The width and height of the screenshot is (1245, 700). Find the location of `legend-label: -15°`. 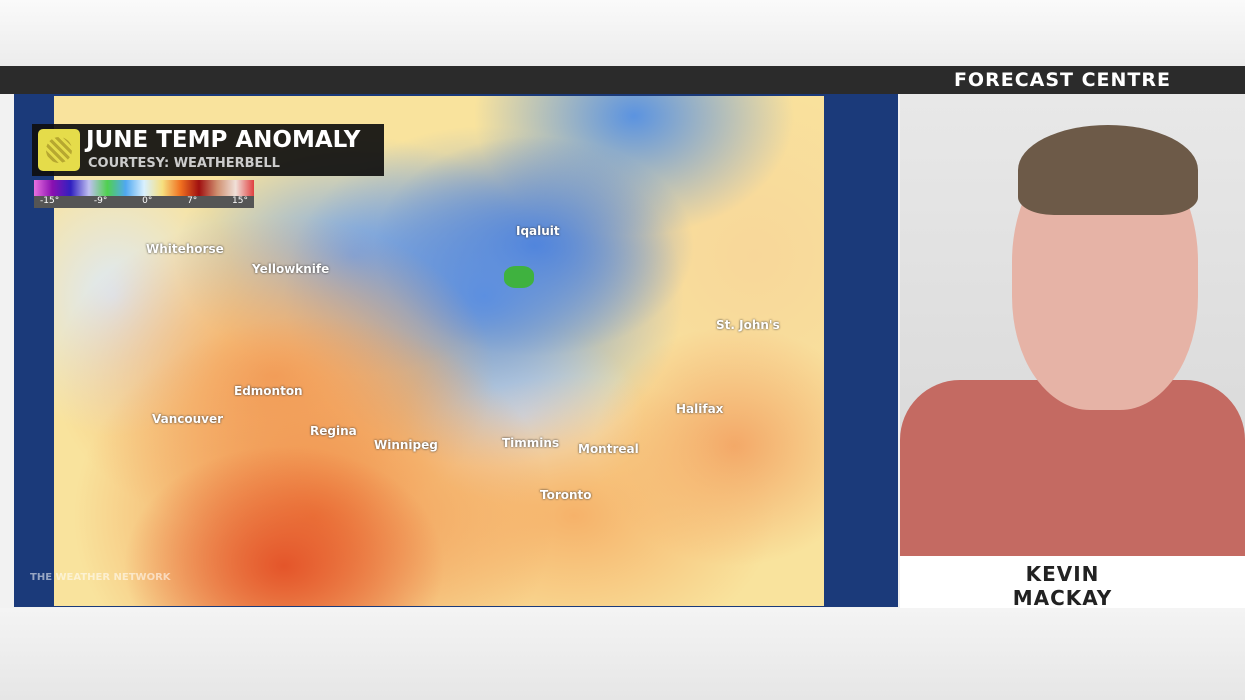

legend-label: -15° is located at coordinates (50, 201).